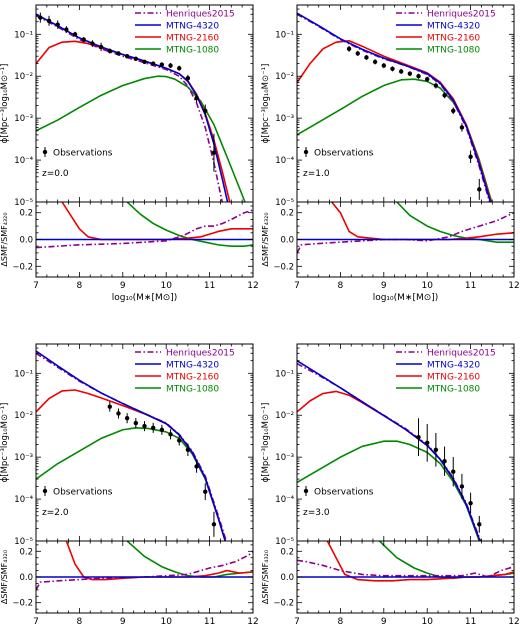 The width and height of the screenshot is (520, 629). What do you see at coordinates (55, 513) in the screenshot?
I see `redshift-label: z=2.0` at bounding box center [55, 513].